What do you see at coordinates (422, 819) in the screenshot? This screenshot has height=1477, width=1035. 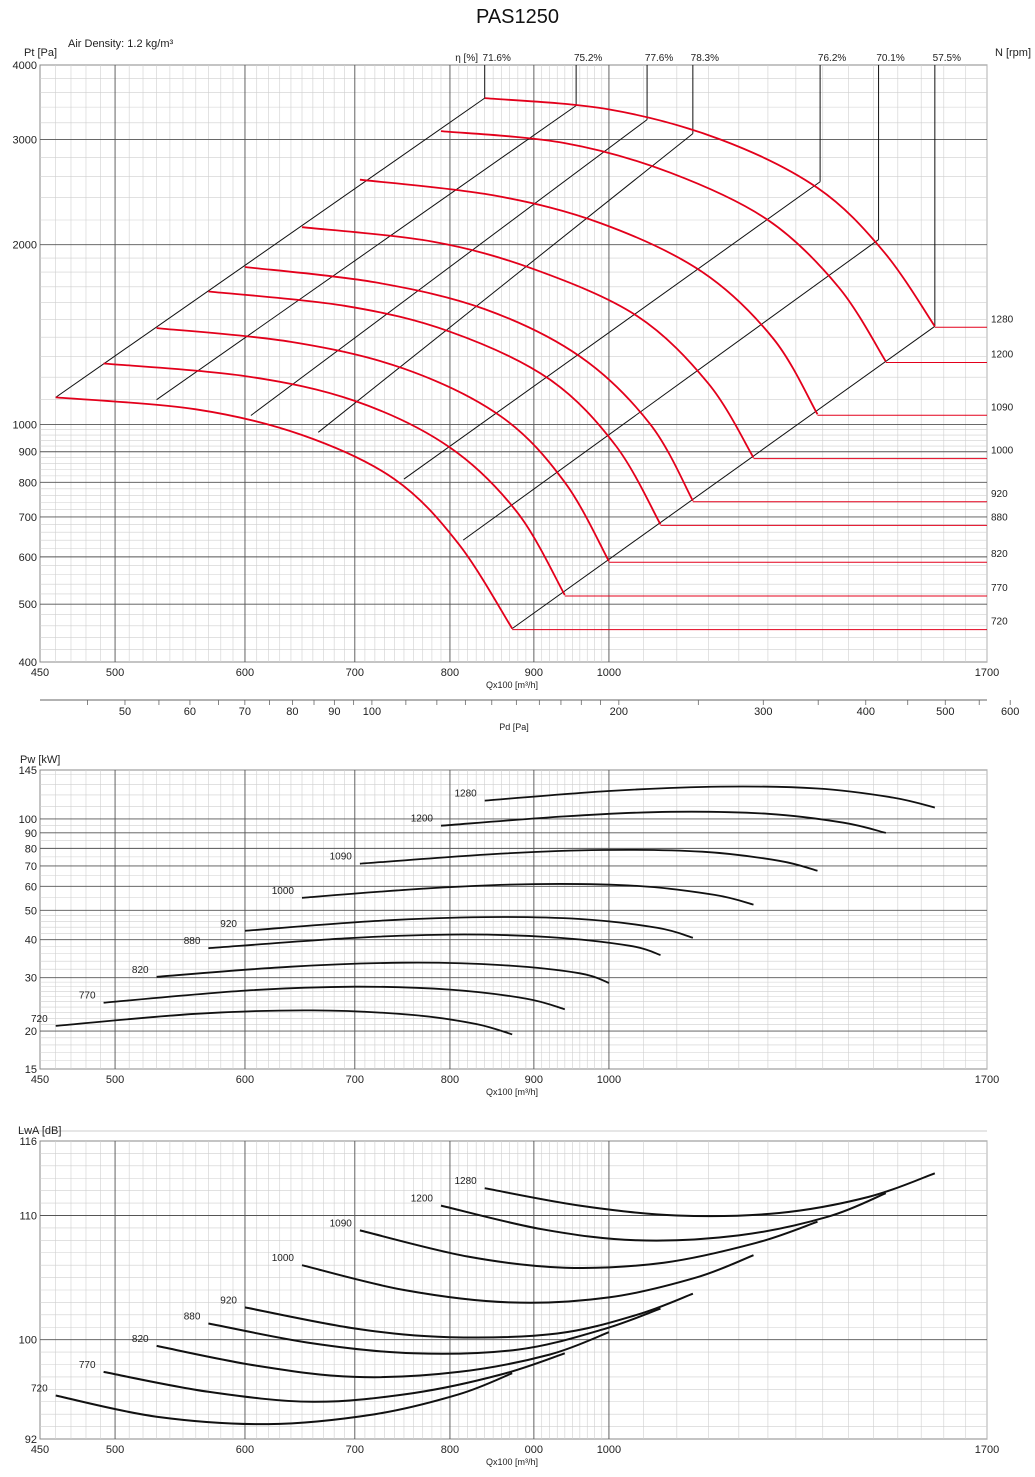 I see `power-curve-label: 1200` at bounding box center [422, 819].